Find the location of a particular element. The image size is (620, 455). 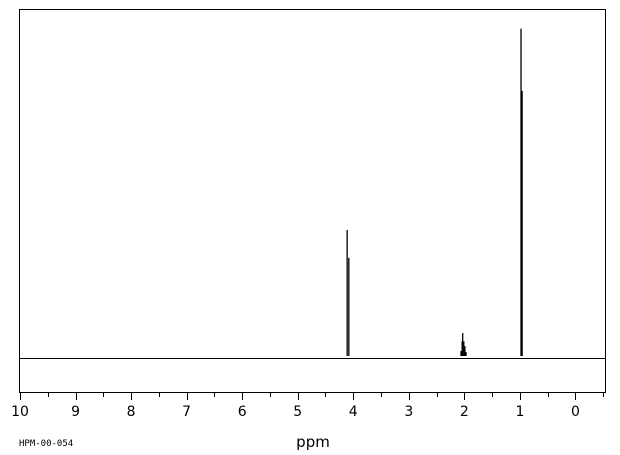

tick-label: 9 is located at coordinates (75, 412).